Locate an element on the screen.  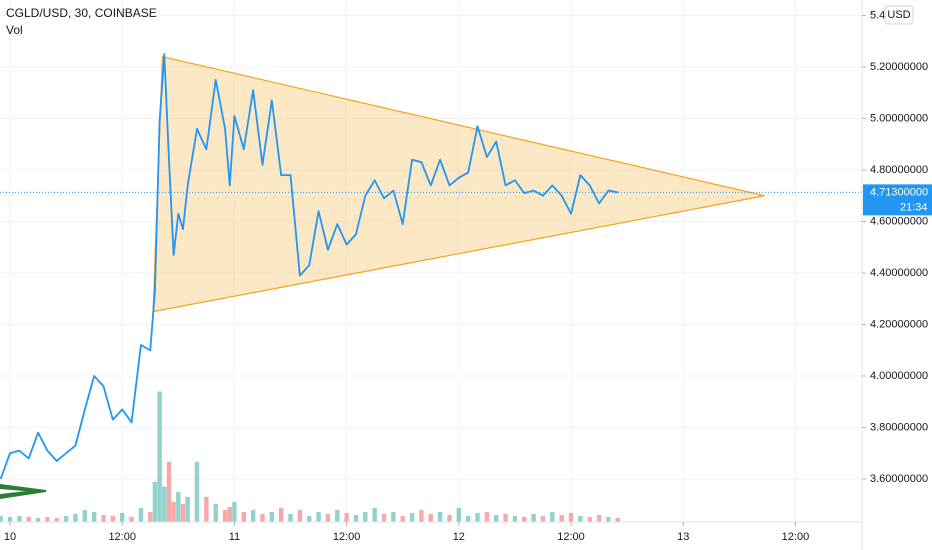
y-tick-label: 4.00000000 is located at coordinates (899, 376).